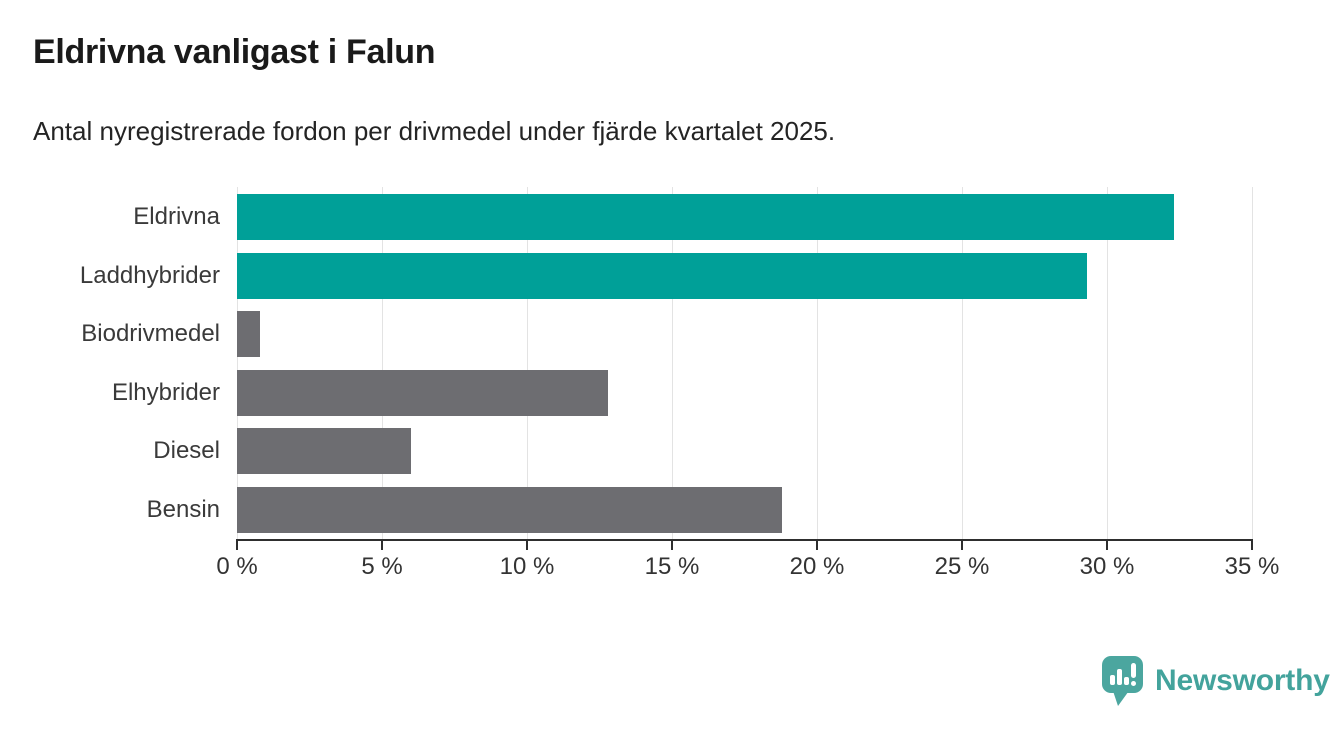 Image resolution: width=1340 pixels, height=733 pixels. Describe the element at coordinates (1242, 680) in the screenshot. I see `newsworthy-logo-text: Newsworthy` at that location.